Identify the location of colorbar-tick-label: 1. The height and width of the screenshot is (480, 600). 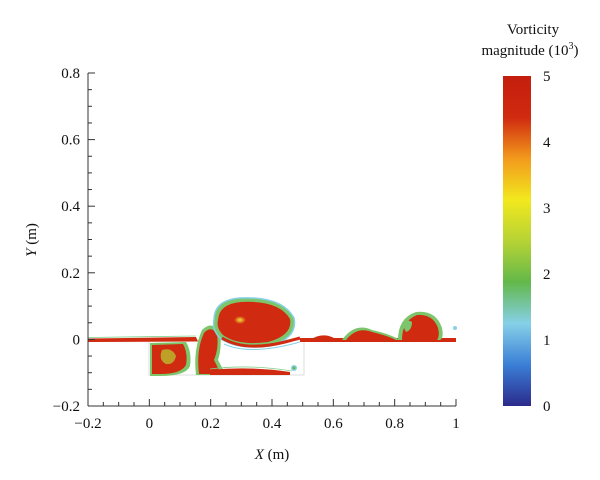
(547, 341).